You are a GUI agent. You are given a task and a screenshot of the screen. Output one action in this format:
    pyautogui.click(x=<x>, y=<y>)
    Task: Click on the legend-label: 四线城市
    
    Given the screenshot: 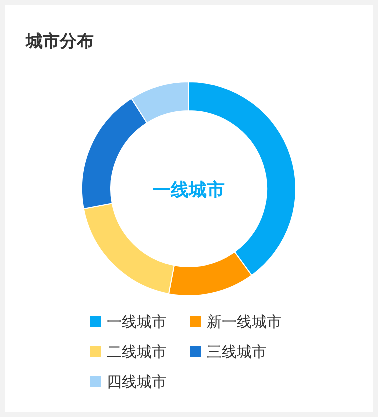 What is the action you would take?
    pyautogui.click(x=137, y=382)
    